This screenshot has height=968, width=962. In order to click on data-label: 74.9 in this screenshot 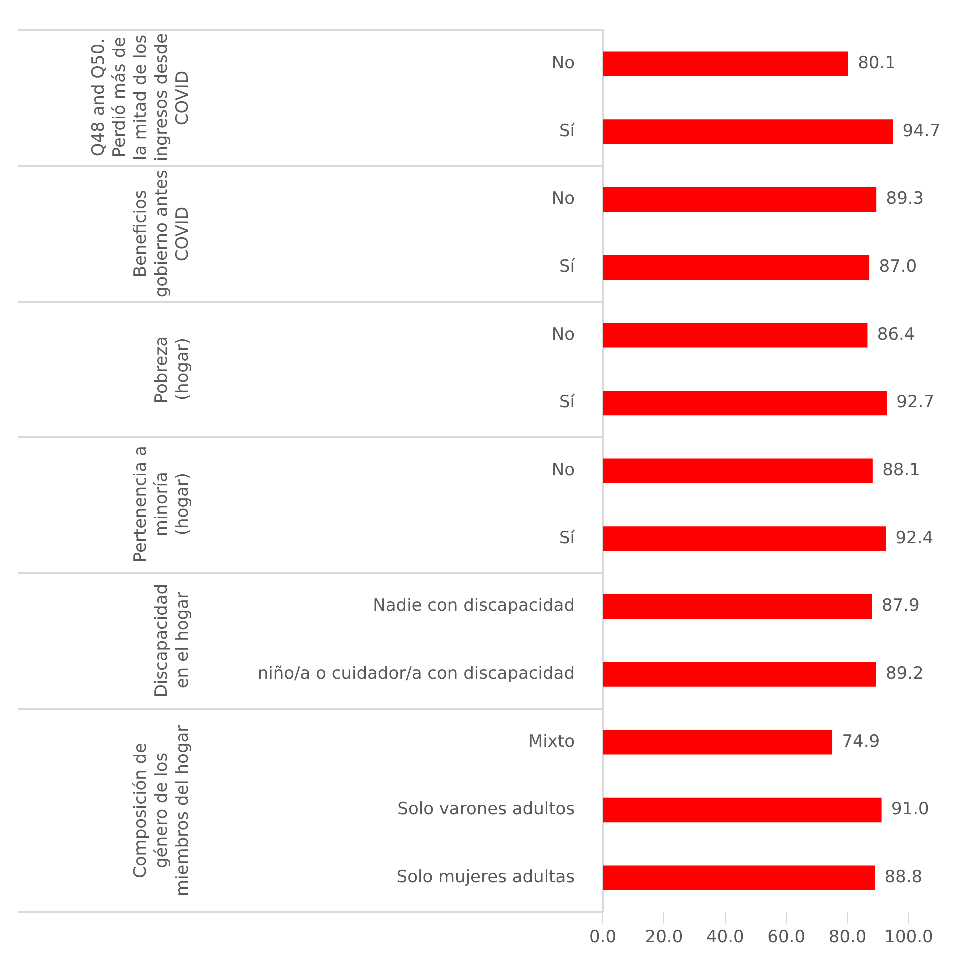, I will do `click(861, 742)`.